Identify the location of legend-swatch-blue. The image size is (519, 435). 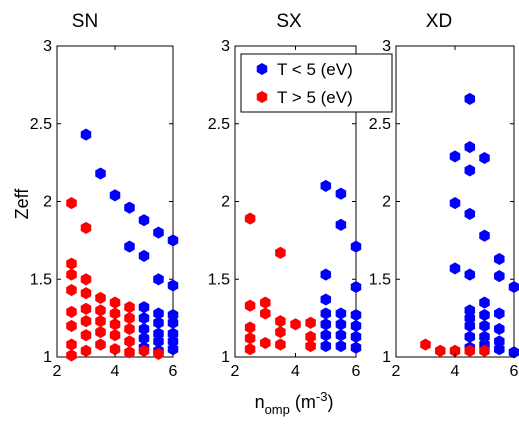
(262, 69).